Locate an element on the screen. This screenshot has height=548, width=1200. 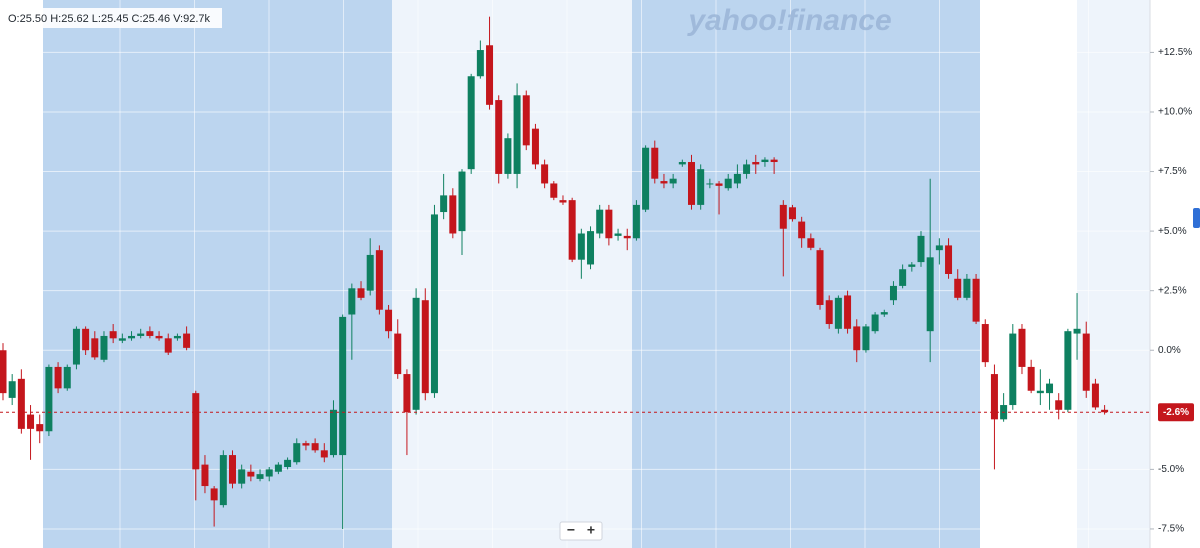
side-tab is located at coordinates (1196, 218).